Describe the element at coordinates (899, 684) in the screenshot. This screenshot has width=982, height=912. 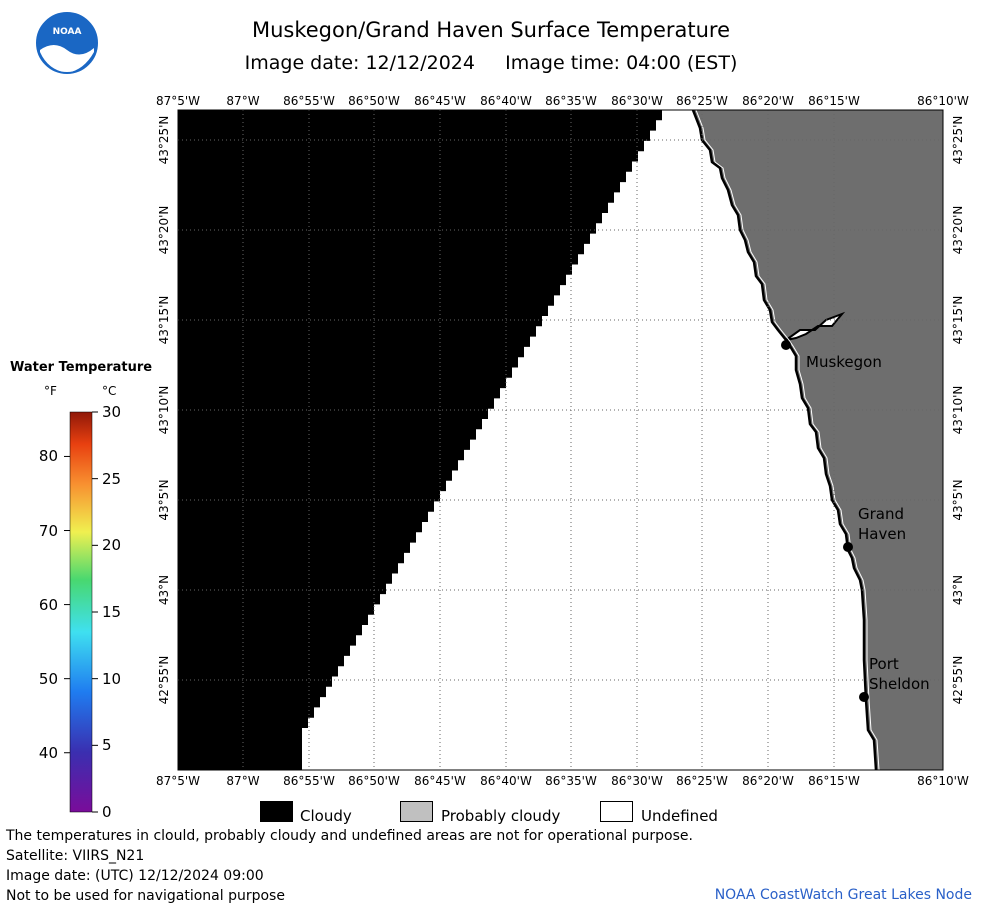
I see `city-label-line: Sheldon` at that location.